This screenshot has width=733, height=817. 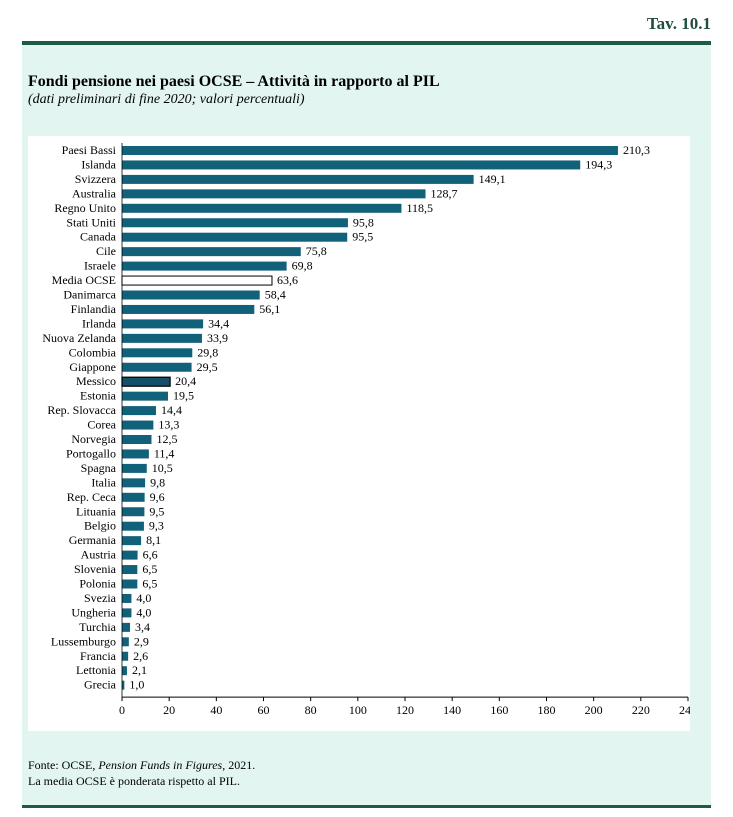 I want to click on x-tick-label: 180, so click(x=547, y=710).